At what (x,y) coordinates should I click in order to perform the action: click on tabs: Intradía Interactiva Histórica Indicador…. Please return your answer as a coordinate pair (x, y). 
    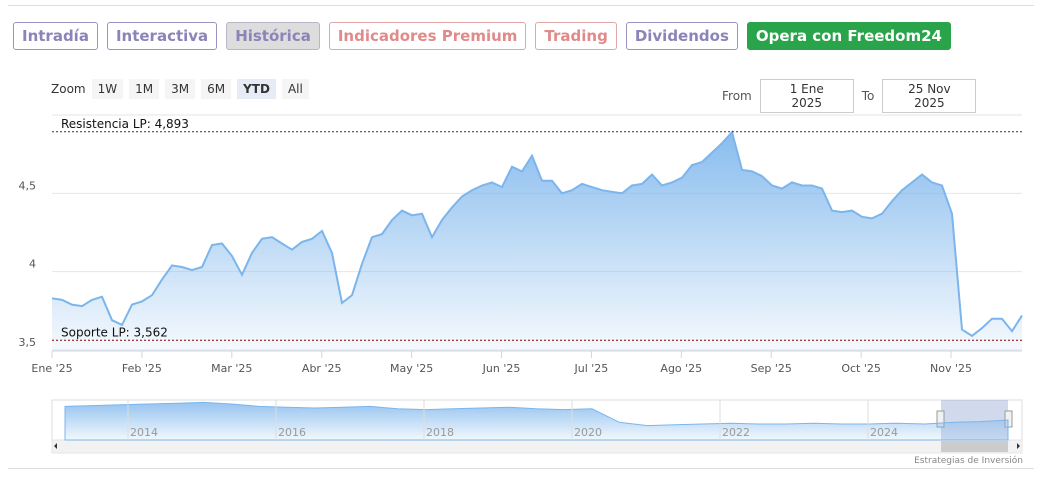
    Looking at the image, I should click on (482, 36).